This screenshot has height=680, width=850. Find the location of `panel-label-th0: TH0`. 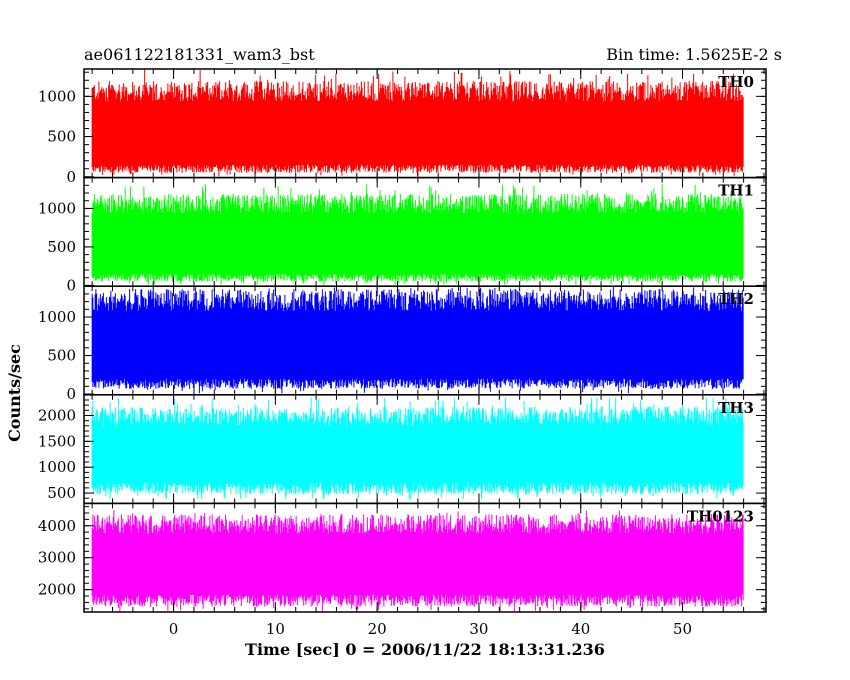

panel-label-th0: TH0 is located at coordinates (736, 82).